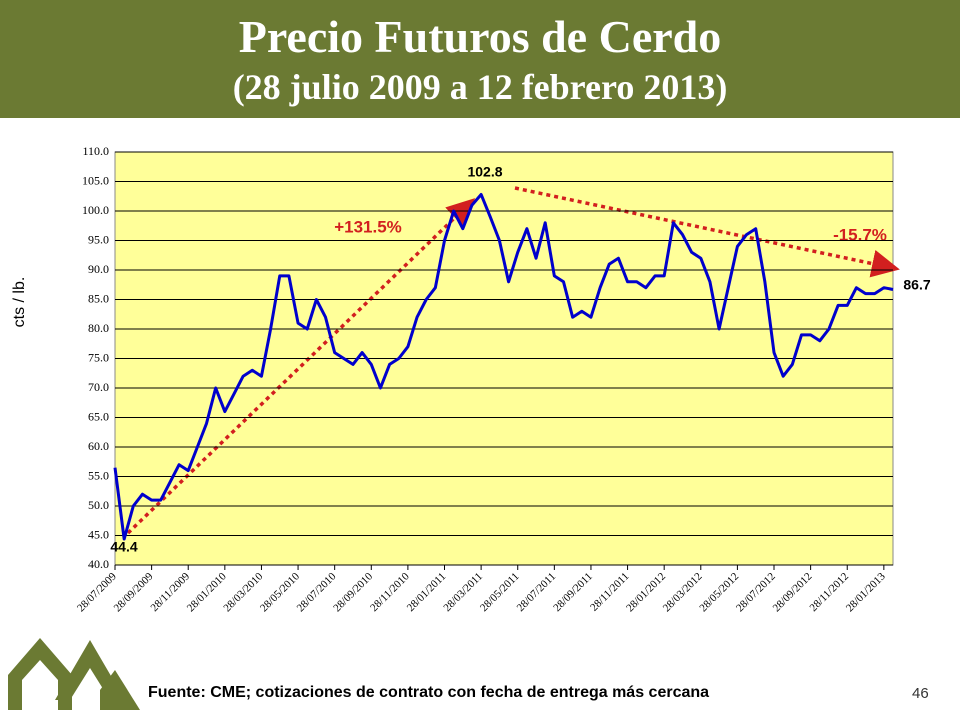 The image size is (960, 720). I want to click on annotation: +131.5%, so click(368, 226).